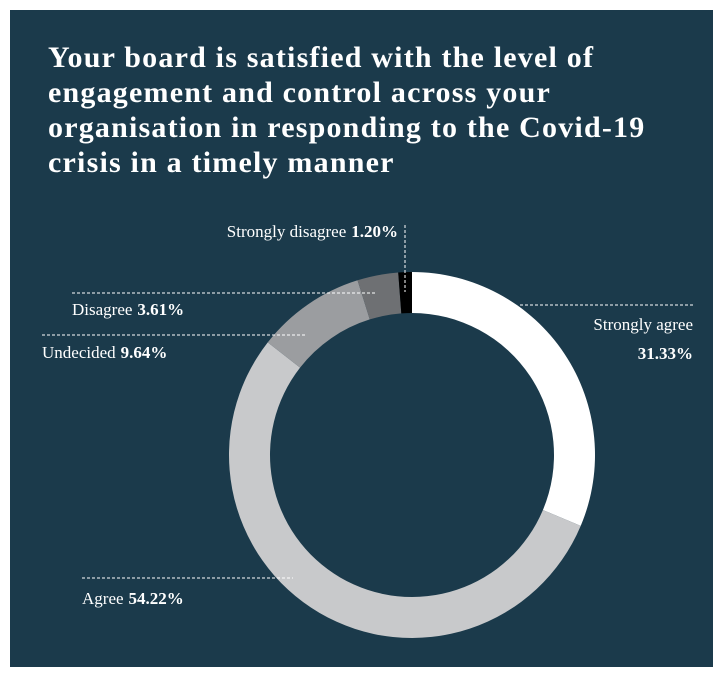  I want to click on label-name: Strongly agree, so click(643, 324).